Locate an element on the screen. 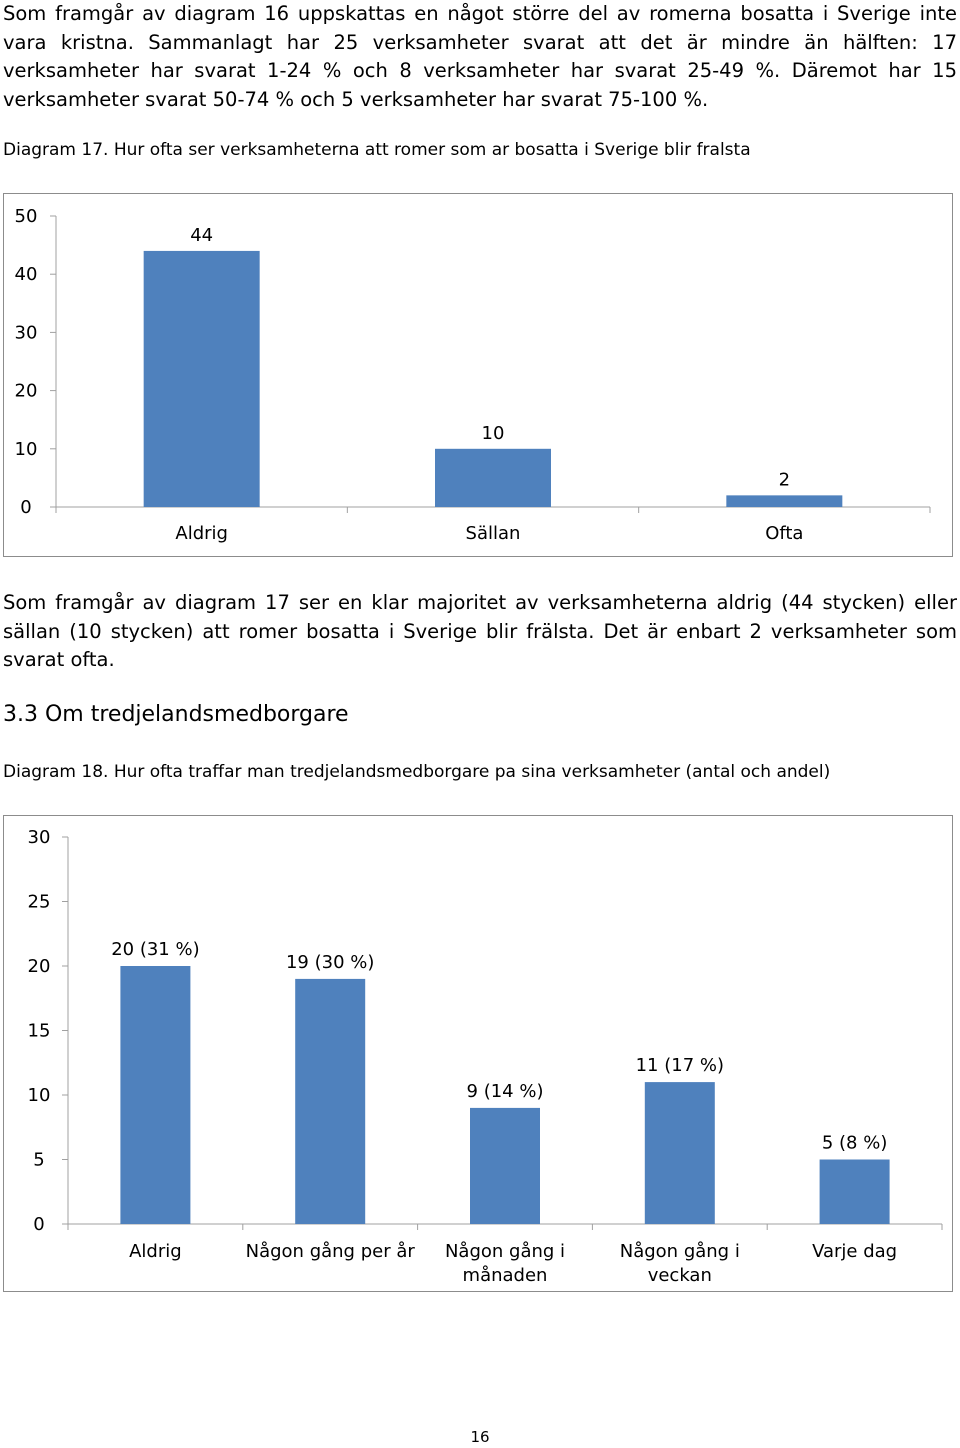 Image resolution: width=960 pixels, height=1448 pixels. bar-ofta is located at coordinates (784, 501).